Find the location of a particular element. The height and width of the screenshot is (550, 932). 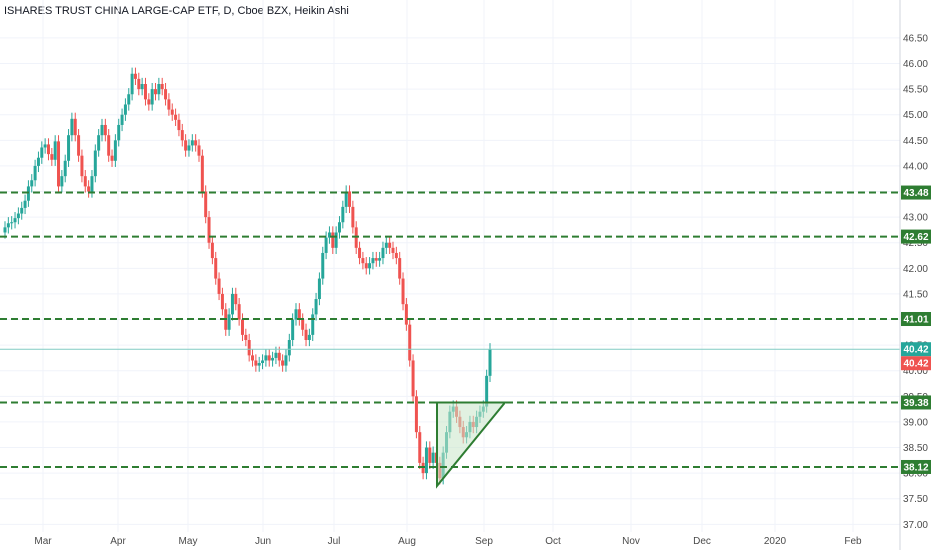

x-tick-label: May is located at coordinates (188, 541).